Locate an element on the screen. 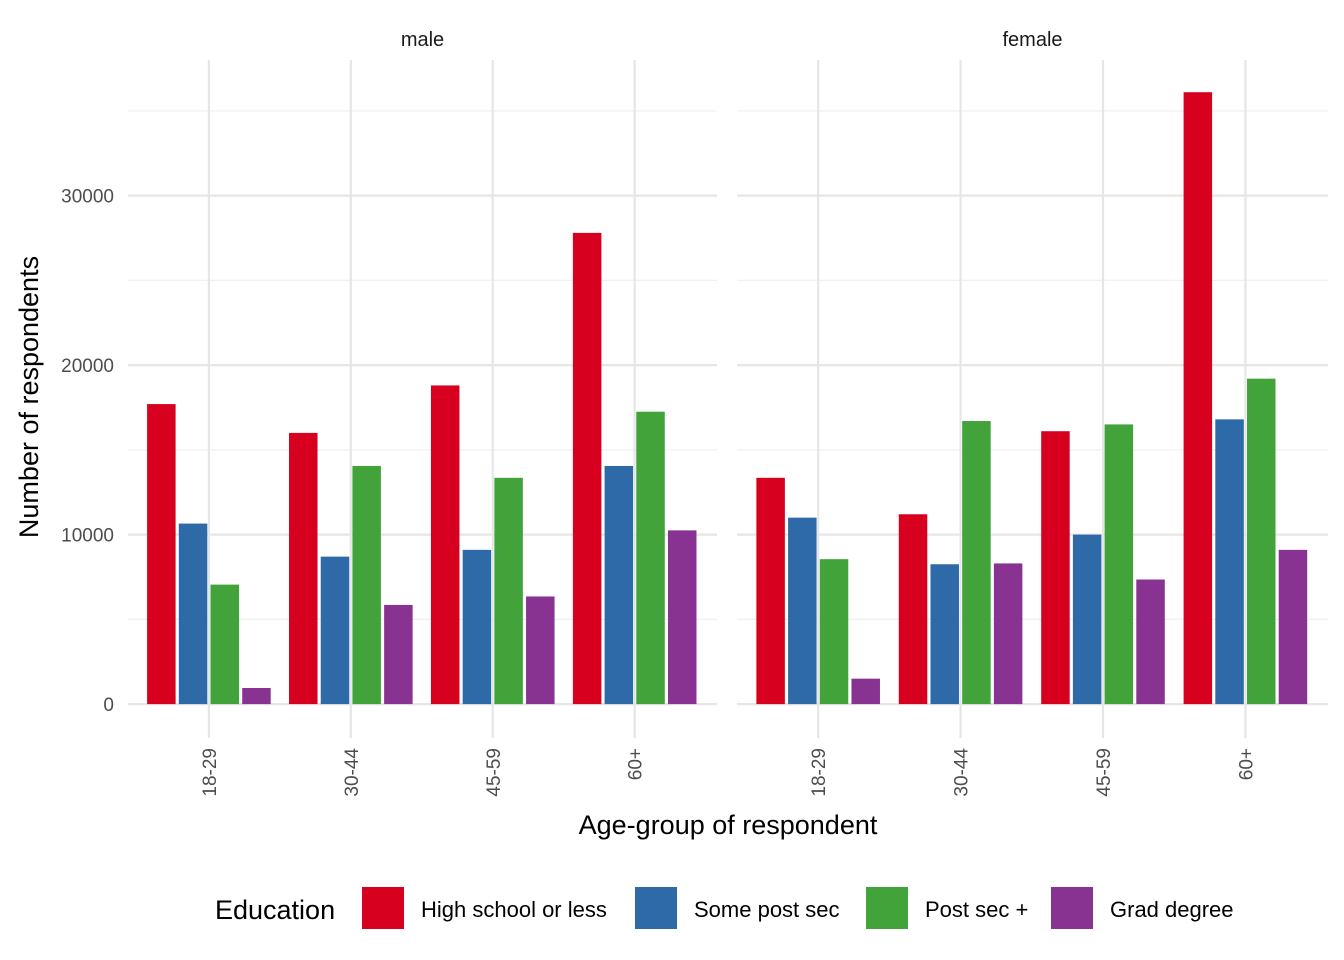 This screenshot has width=1344, height=960. legend-item: High school or less is located at coordinates (484, 908).